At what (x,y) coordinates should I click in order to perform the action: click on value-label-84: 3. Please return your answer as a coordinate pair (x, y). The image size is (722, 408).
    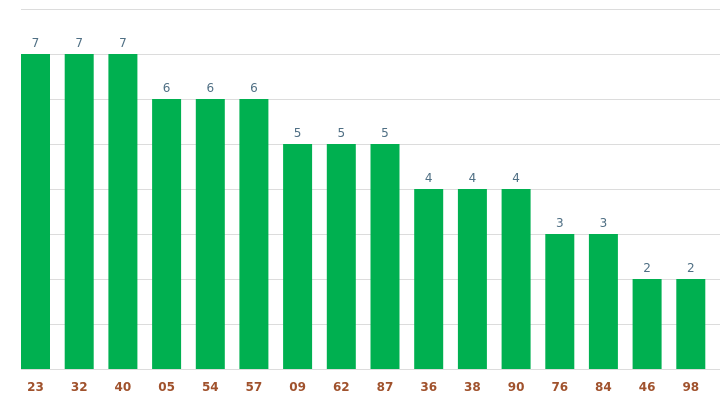
    Looking at the image, I should click on (604, 223).